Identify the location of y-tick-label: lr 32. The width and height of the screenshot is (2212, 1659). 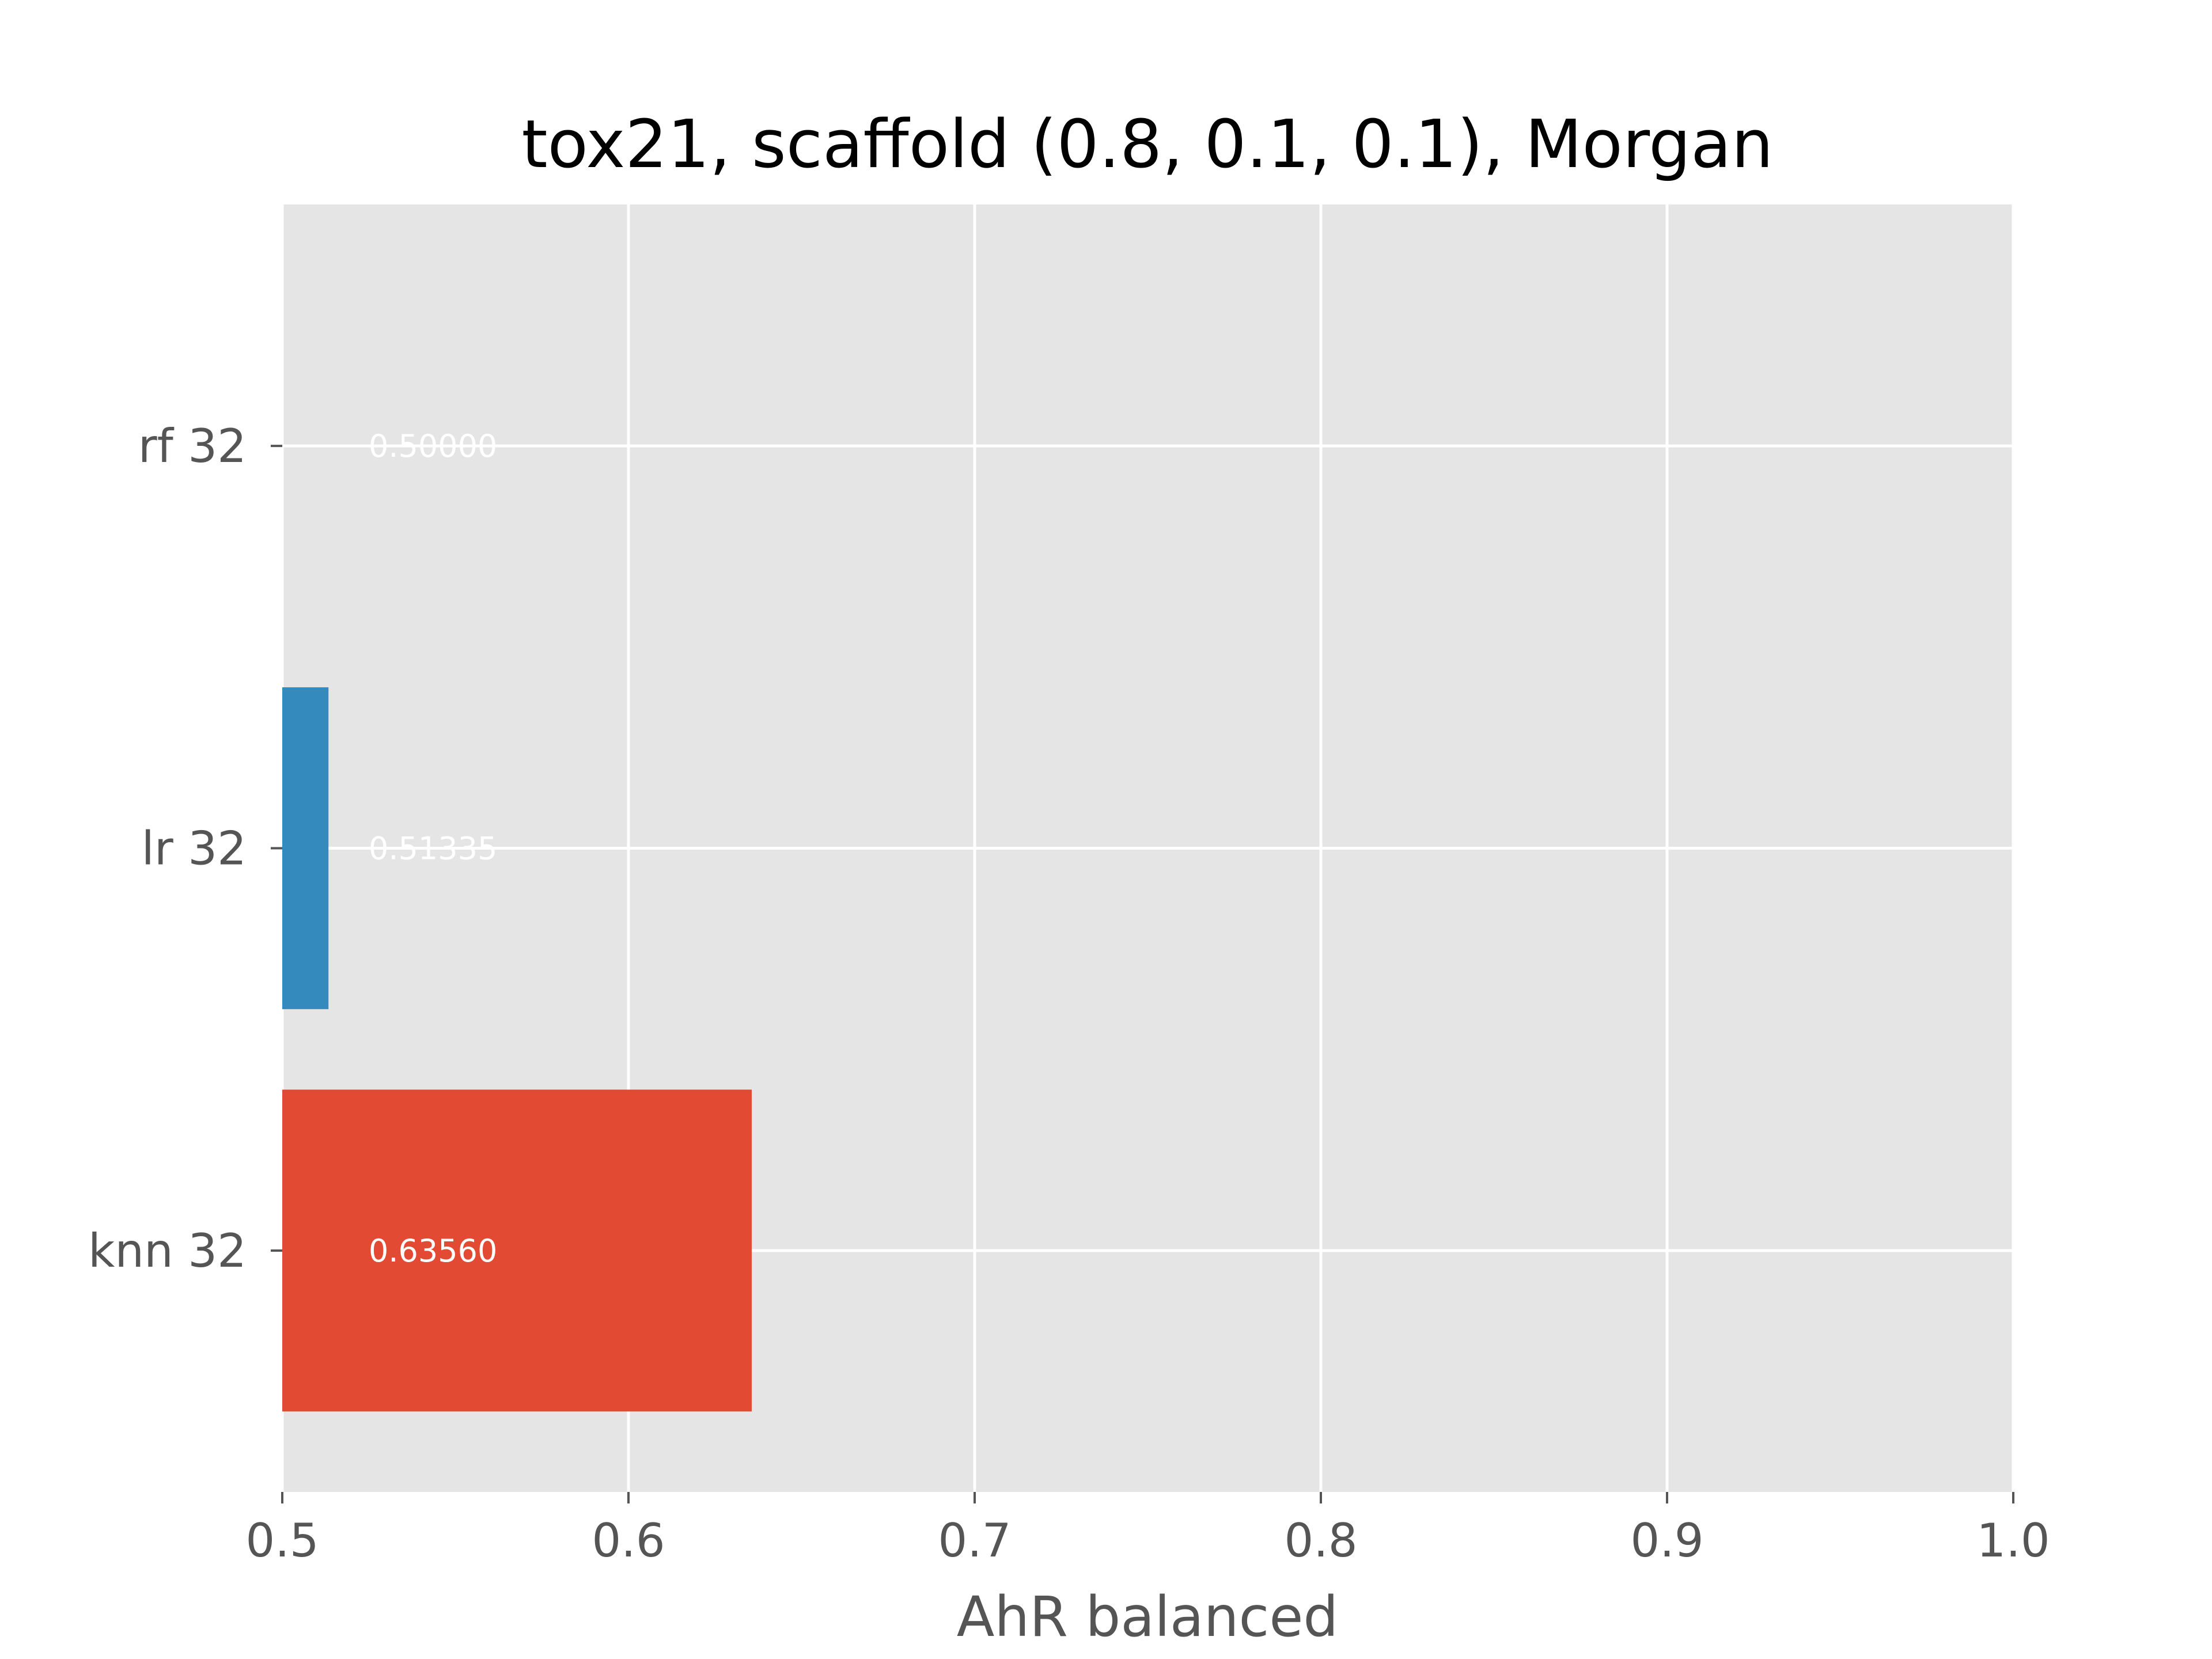
(194, 849).